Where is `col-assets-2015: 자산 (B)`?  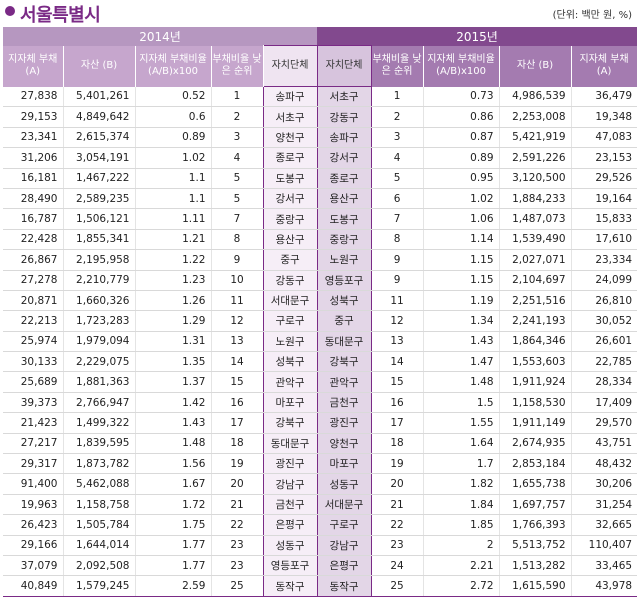
col-assets-2015: 자산 (B) is located at coordinates (535, 66).